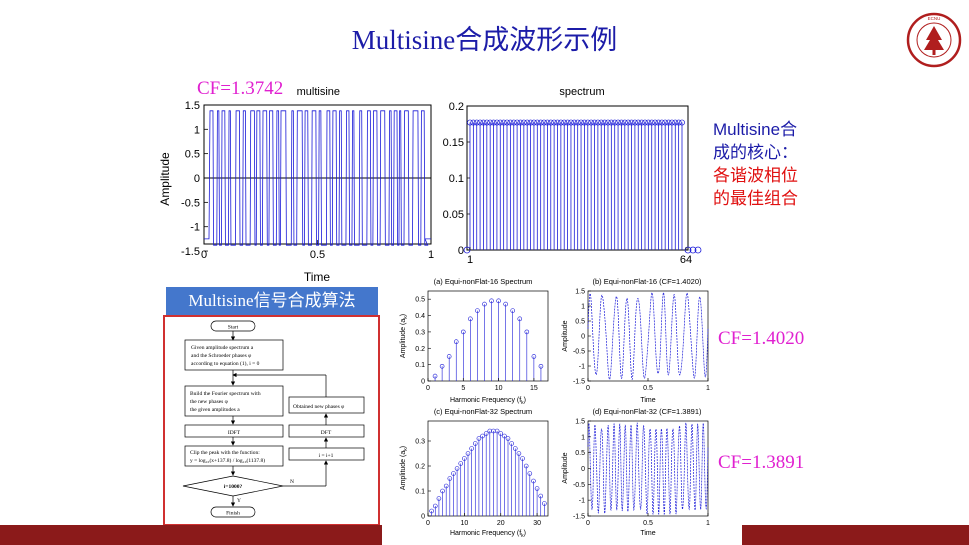 Image resolution: width=969 pixels, height=545 pixels. What do you see at coordinates (583, 437) in the screenshot?
I see `d-ytick-label: 1` at bounding box center [583, 437].